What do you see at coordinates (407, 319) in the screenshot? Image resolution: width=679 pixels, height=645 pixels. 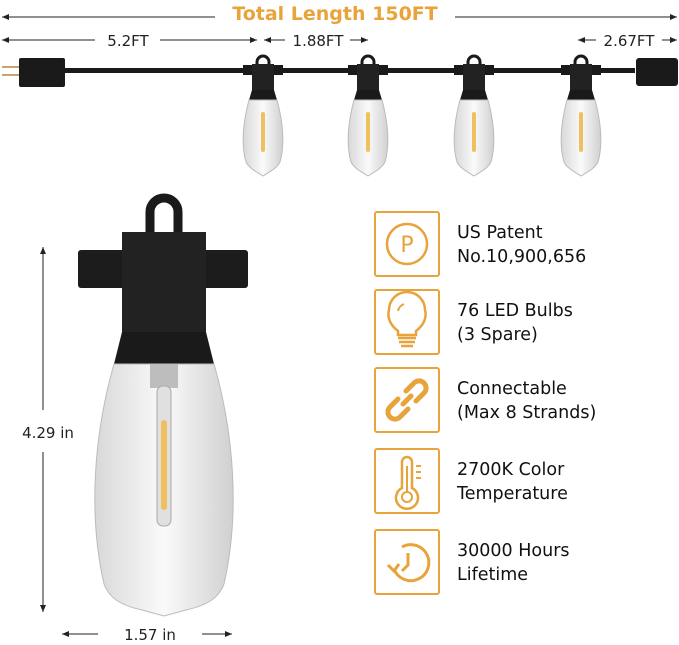 I see `lightbulb-icon` at bounding box center [407, 319].